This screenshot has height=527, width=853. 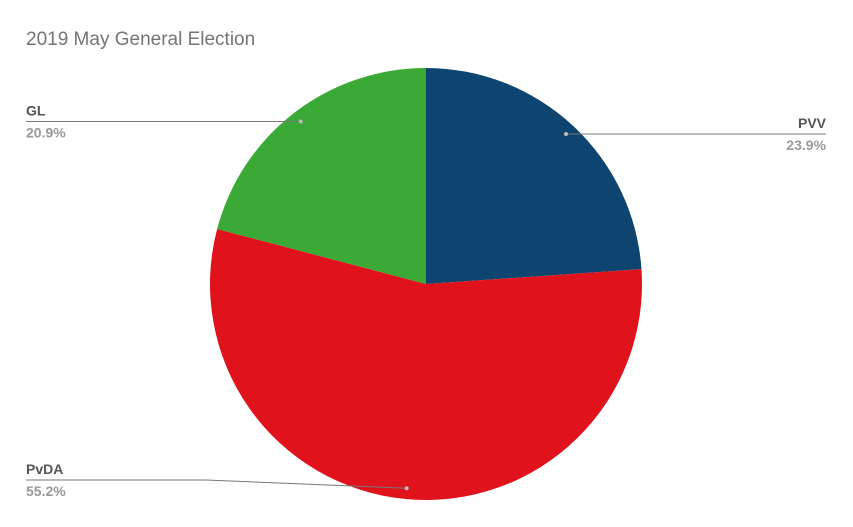 I want to click on slice-value-label: 55.2%, so click(x=46, y=491).